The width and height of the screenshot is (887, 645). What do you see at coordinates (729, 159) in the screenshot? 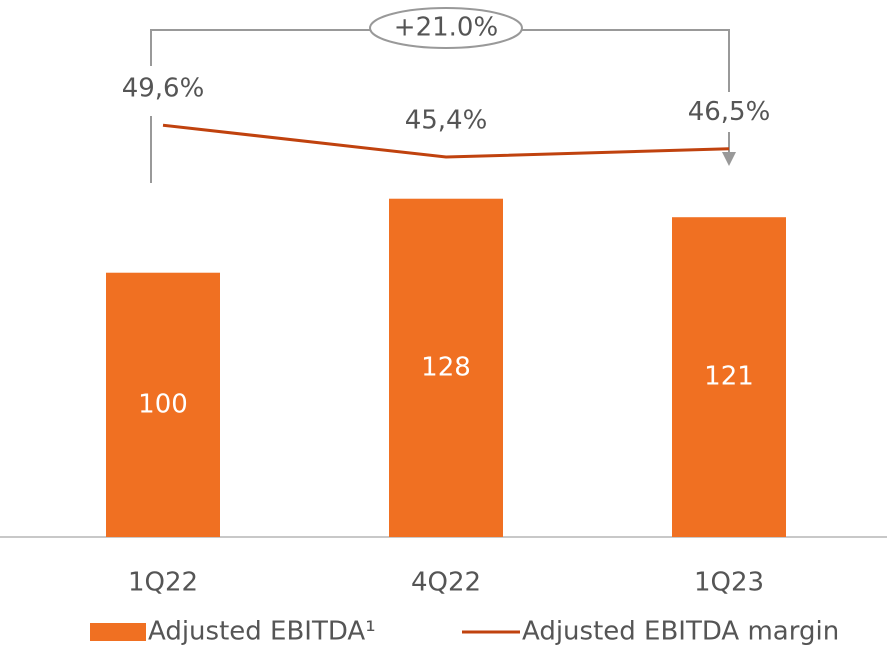
I see `arrow-head` at bounding box center [729, 159].